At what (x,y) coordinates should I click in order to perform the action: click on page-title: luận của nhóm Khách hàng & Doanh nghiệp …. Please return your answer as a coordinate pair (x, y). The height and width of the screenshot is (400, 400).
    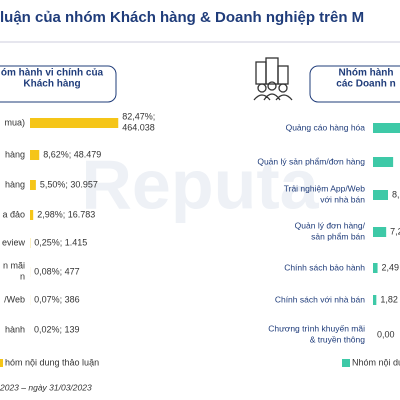
    Looking at the image, I should click on (182, 17).